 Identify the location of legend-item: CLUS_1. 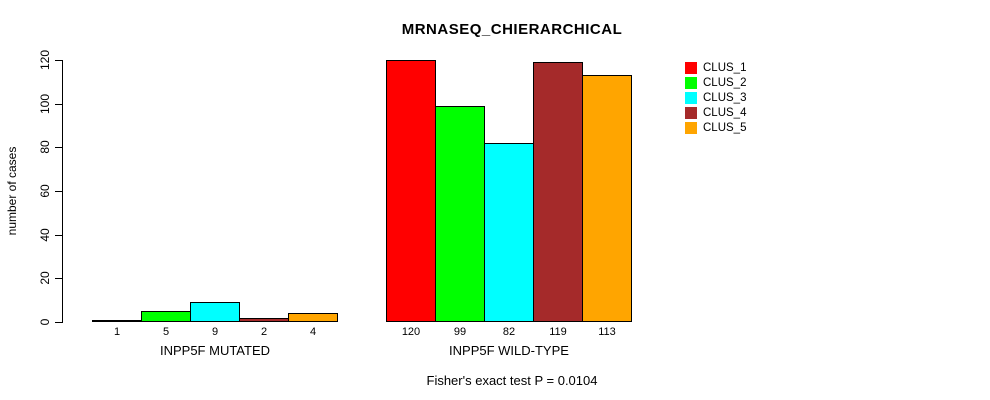
(715, 67).